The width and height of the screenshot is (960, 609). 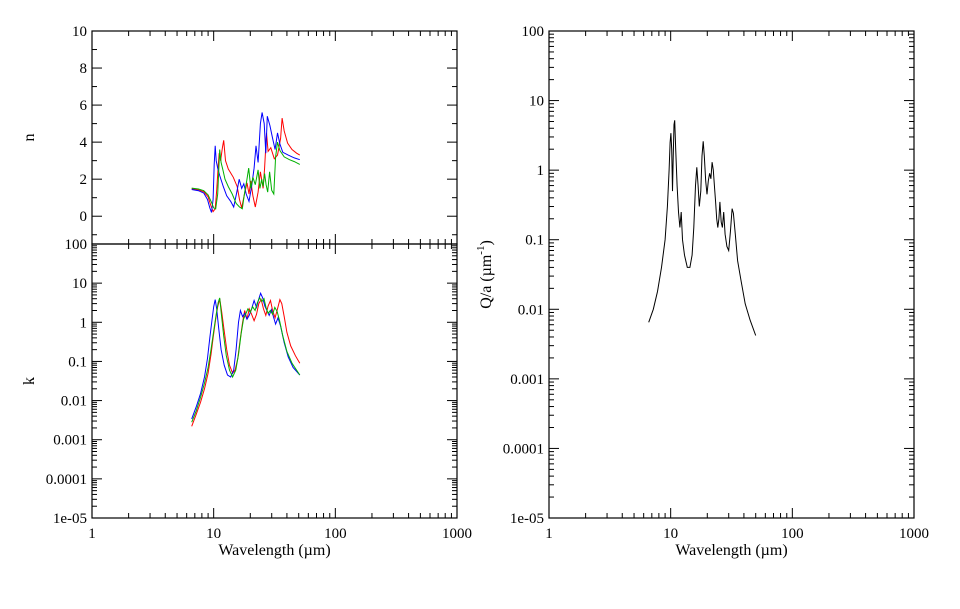 I want to click on y-tick-label: 2, so click(x=84, y=180).